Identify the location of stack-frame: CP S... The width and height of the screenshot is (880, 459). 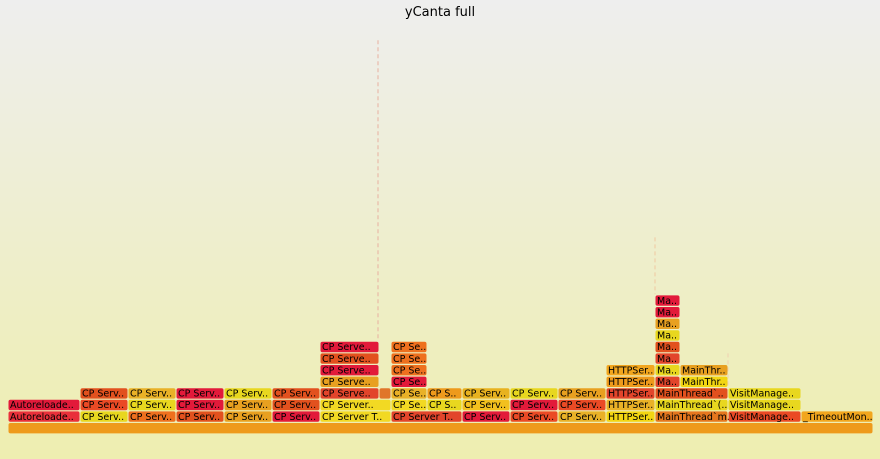
(444, 394).